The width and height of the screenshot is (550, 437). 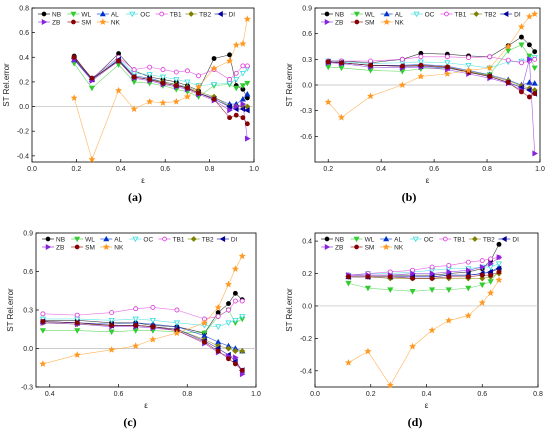 What do you see at coordinates (427, 394) in the screenshot?
I see `x-tick-label: 0.4` at bounding box center [427, 394].